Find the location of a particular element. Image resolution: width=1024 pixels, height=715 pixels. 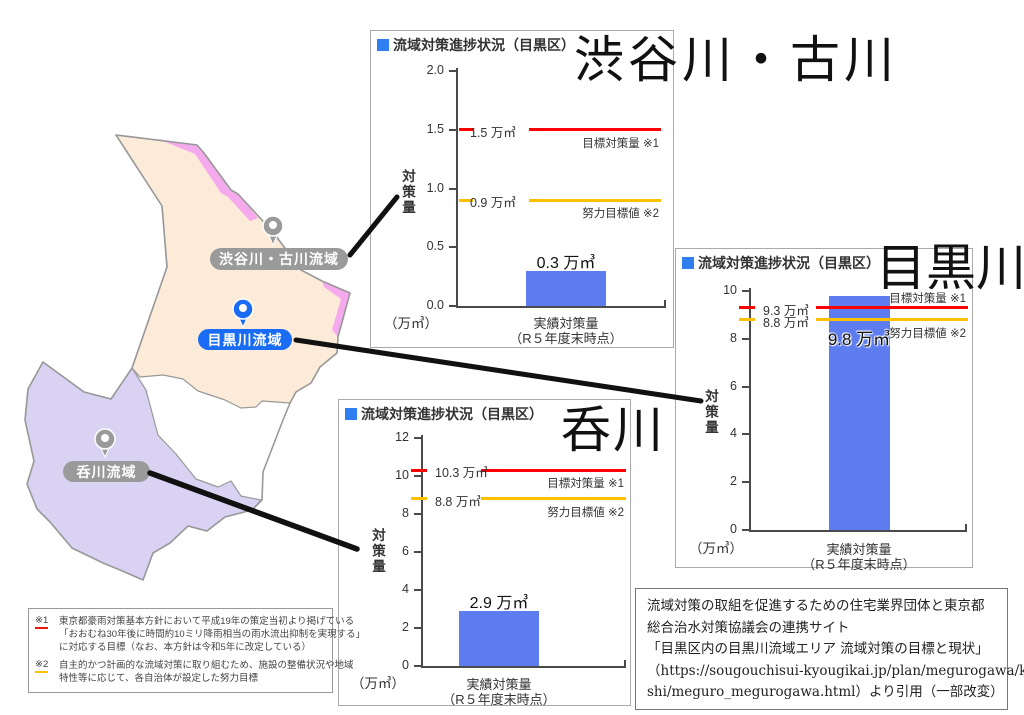

effort-value-label: 0.9 万㎥ is located at coordinates (493, 203).